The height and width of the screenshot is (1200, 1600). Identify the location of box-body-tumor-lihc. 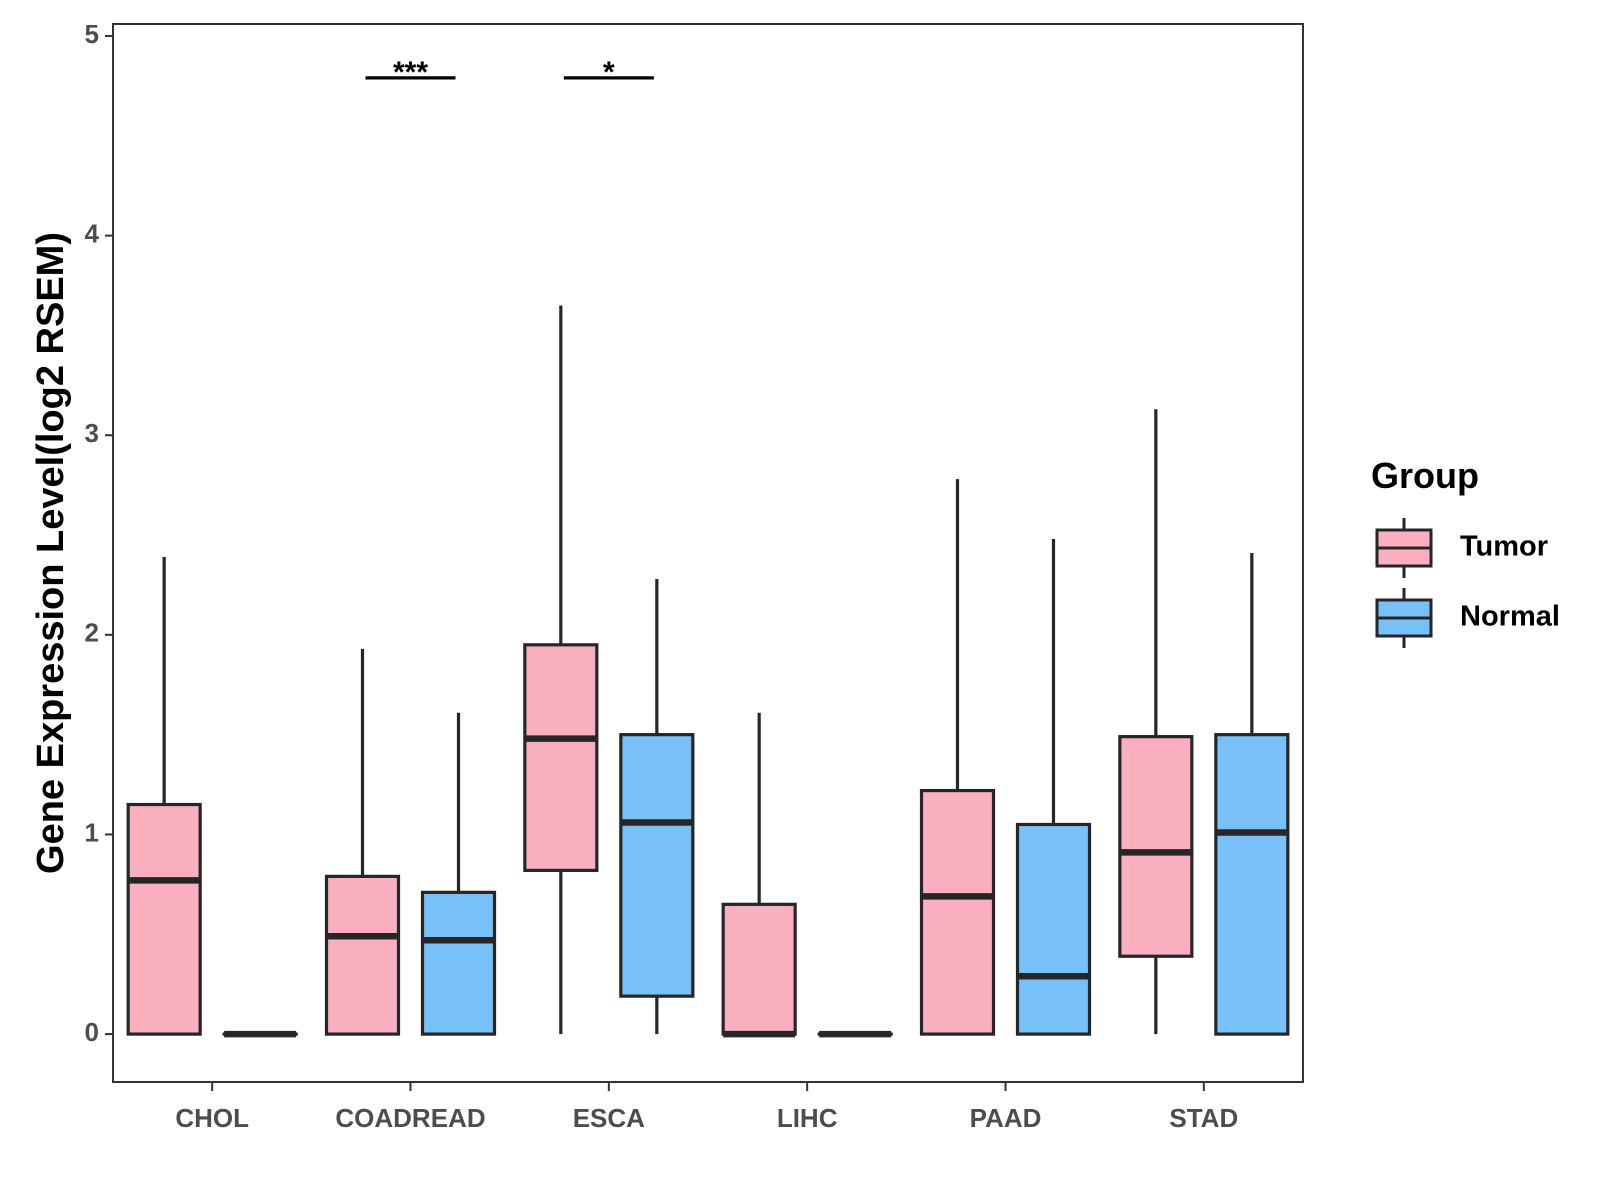
(759, 969).